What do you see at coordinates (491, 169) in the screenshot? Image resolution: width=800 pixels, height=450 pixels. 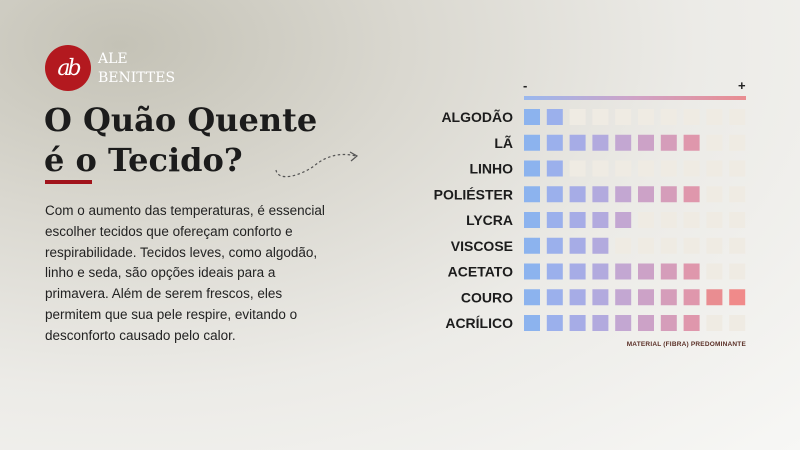 I see `row-label: LINHO` at bounding box center [491, 169].